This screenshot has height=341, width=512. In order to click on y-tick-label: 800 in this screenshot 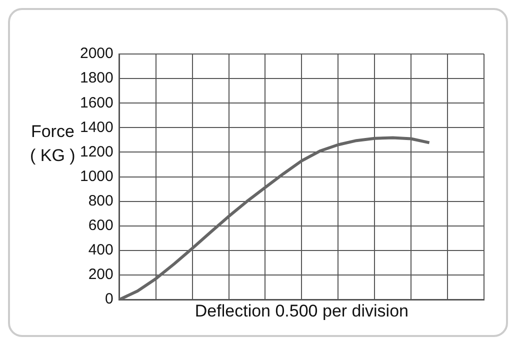, I will do `click(101, 201)`.